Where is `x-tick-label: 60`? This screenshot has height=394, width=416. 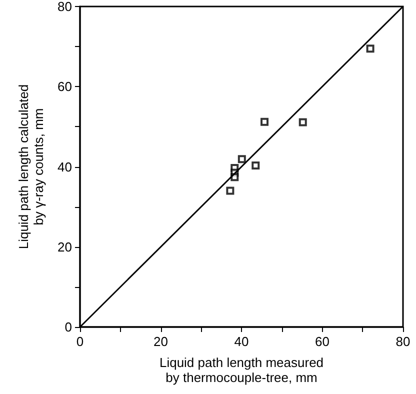 x-tick-label: 60 is located at coordinates (322, 341).